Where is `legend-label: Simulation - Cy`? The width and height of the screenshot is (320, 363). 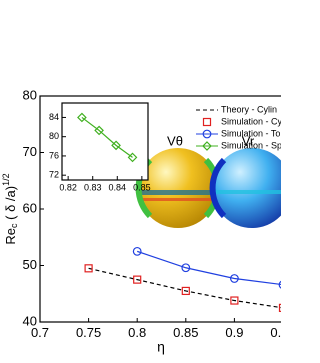
legend-label: Simulation - Cy is located at coordinates (251, 121).